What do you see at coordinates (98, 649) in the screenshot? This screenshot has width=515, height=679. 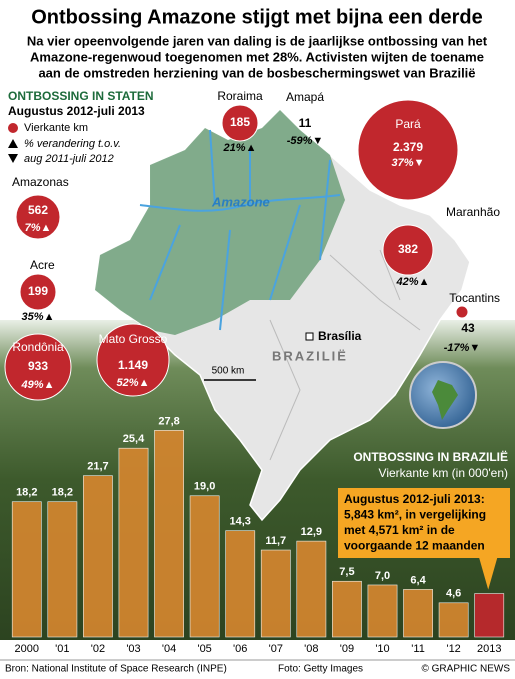 I see `x-tick-label: '02` at bounding box center [98, 649].